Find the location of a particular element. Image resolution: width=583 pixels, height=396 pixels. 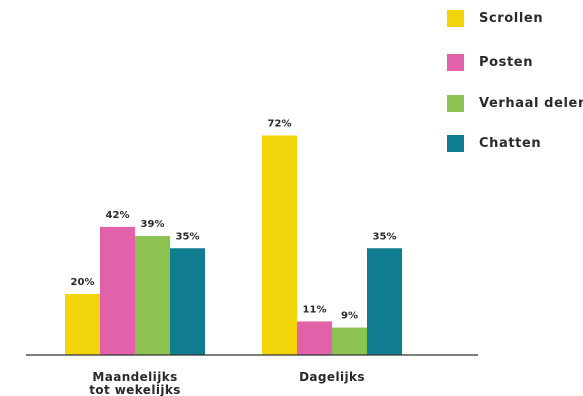

category-label-0-line-1: tot wekelijks is located at coordinates (135, 389).